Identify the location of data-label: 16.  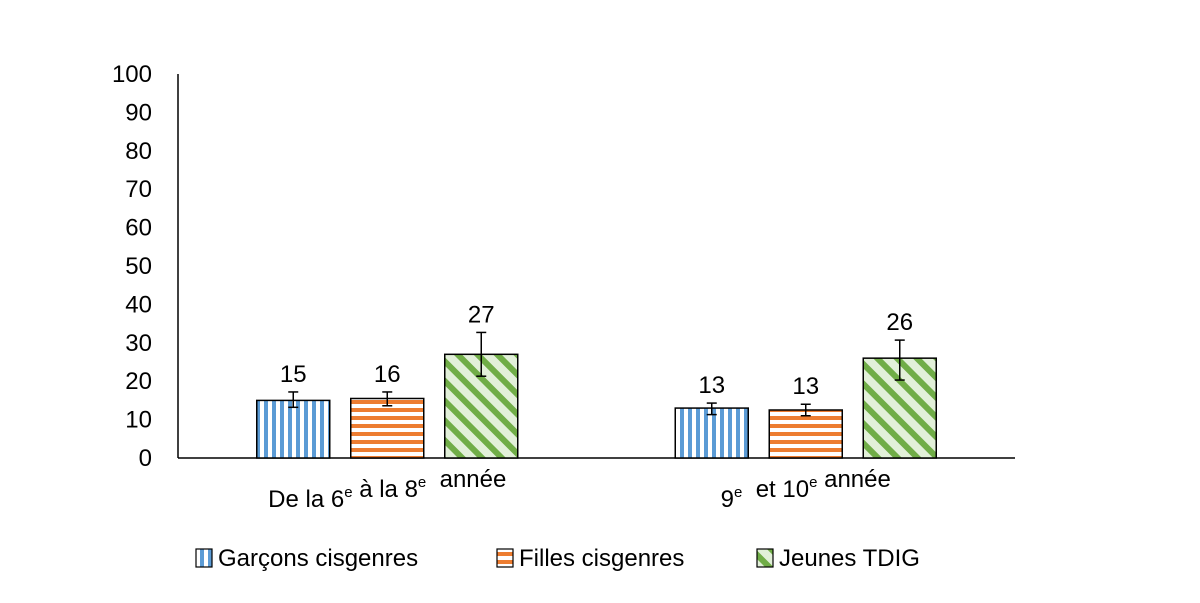
(387, 374).